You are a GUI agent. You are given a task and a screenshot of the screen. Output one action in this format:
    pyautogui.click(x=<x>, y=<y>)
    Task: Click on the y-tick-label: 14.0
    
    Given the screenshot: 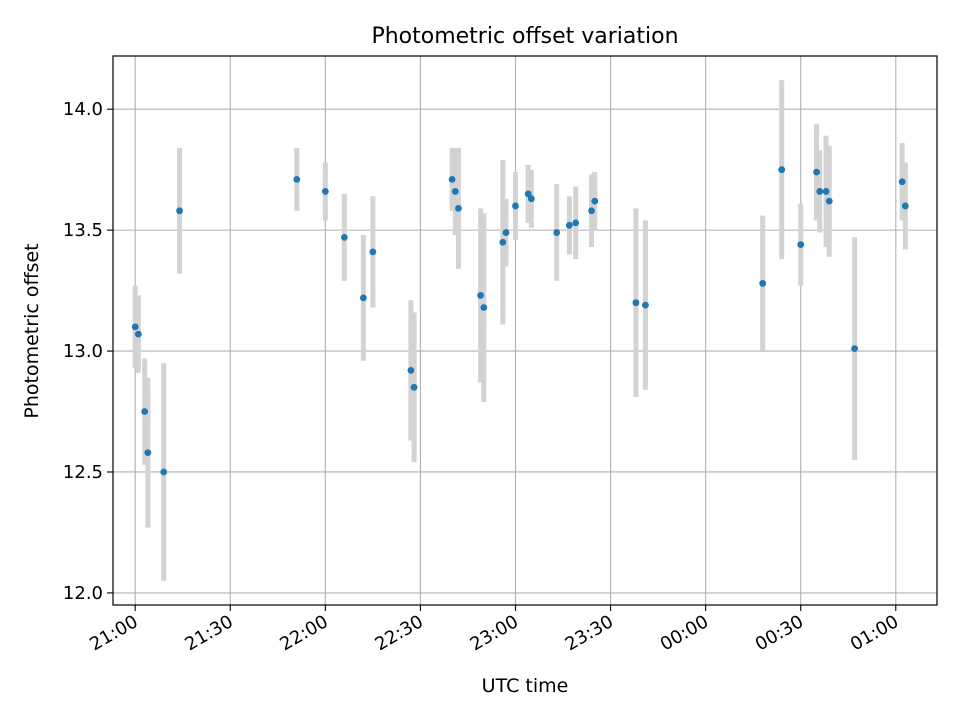 What is the action you would take?
    pyautogui.click(x=83, y=109)
    